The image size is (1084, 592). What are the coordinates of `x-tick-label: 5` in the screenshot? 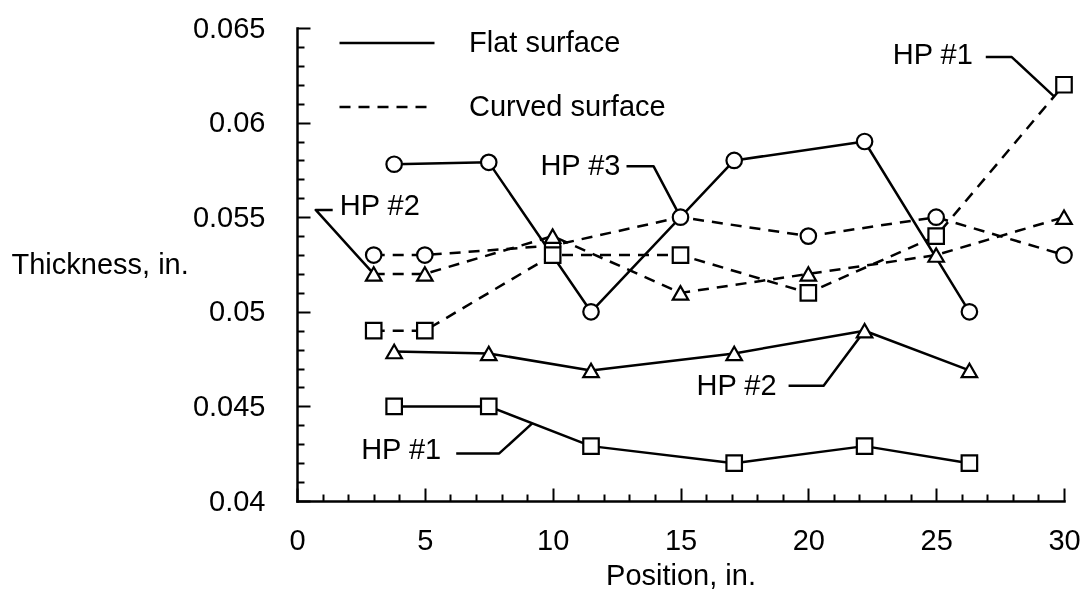 It's located at (425, 539).